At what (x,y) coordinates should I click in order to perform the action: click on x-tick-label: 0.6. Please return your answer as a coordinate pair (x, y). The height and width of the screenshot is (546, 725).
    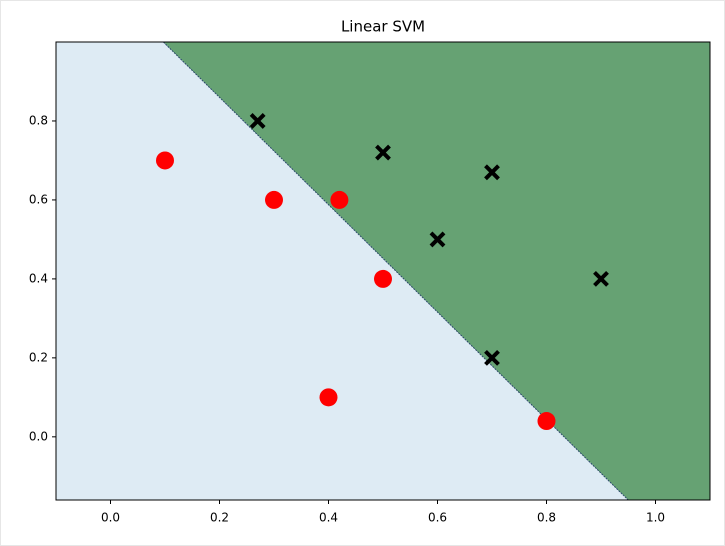
    Looking at the image, I should click on (437, 518).